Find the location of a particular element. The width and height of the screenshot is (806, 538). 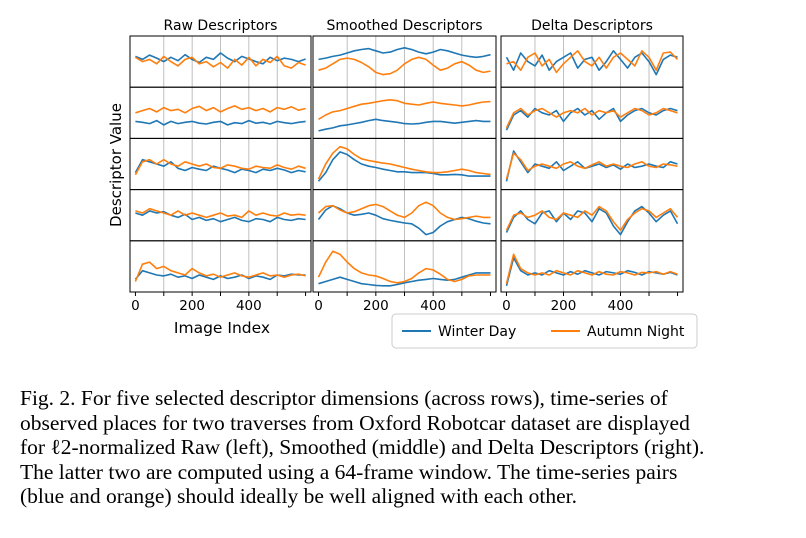

legend: Winter Day Autumn Night is located at coordinates (544, 331).